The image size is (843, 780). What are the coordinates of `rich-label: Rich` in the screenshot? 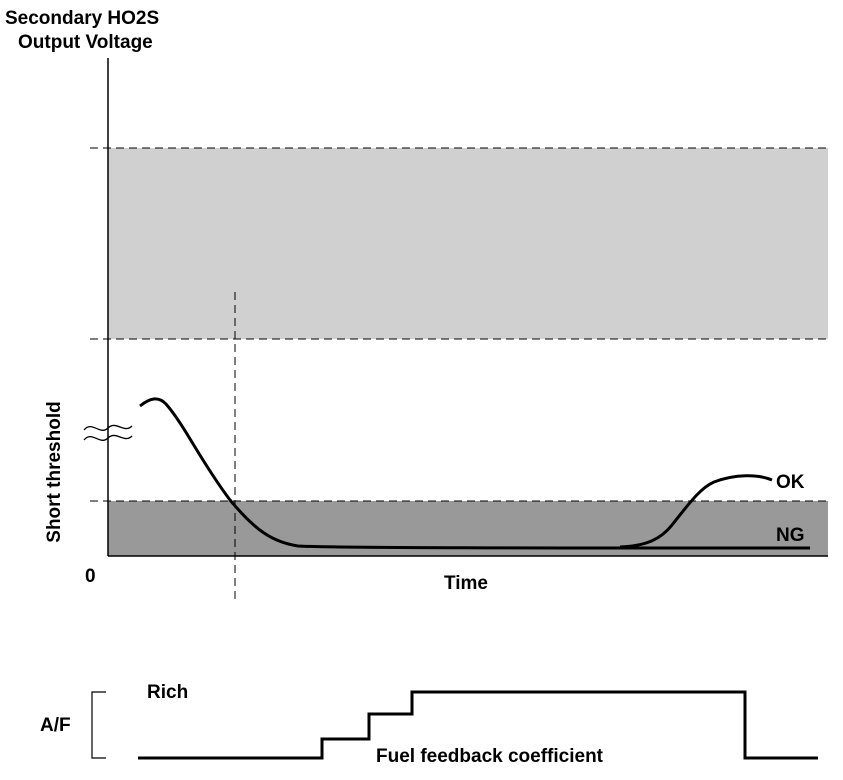 It's located at (168, 692).